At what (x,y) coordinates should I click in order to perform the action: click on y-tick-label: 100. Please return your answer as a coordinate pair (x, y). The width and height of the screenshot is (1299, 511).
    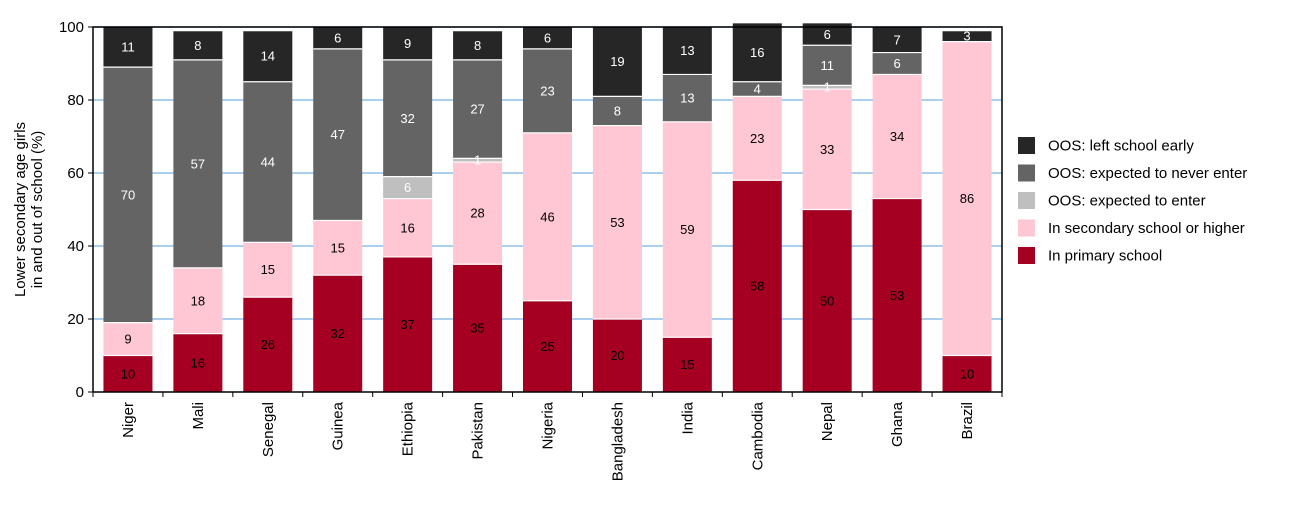
    Looking at the image, I should click on (71, 27).